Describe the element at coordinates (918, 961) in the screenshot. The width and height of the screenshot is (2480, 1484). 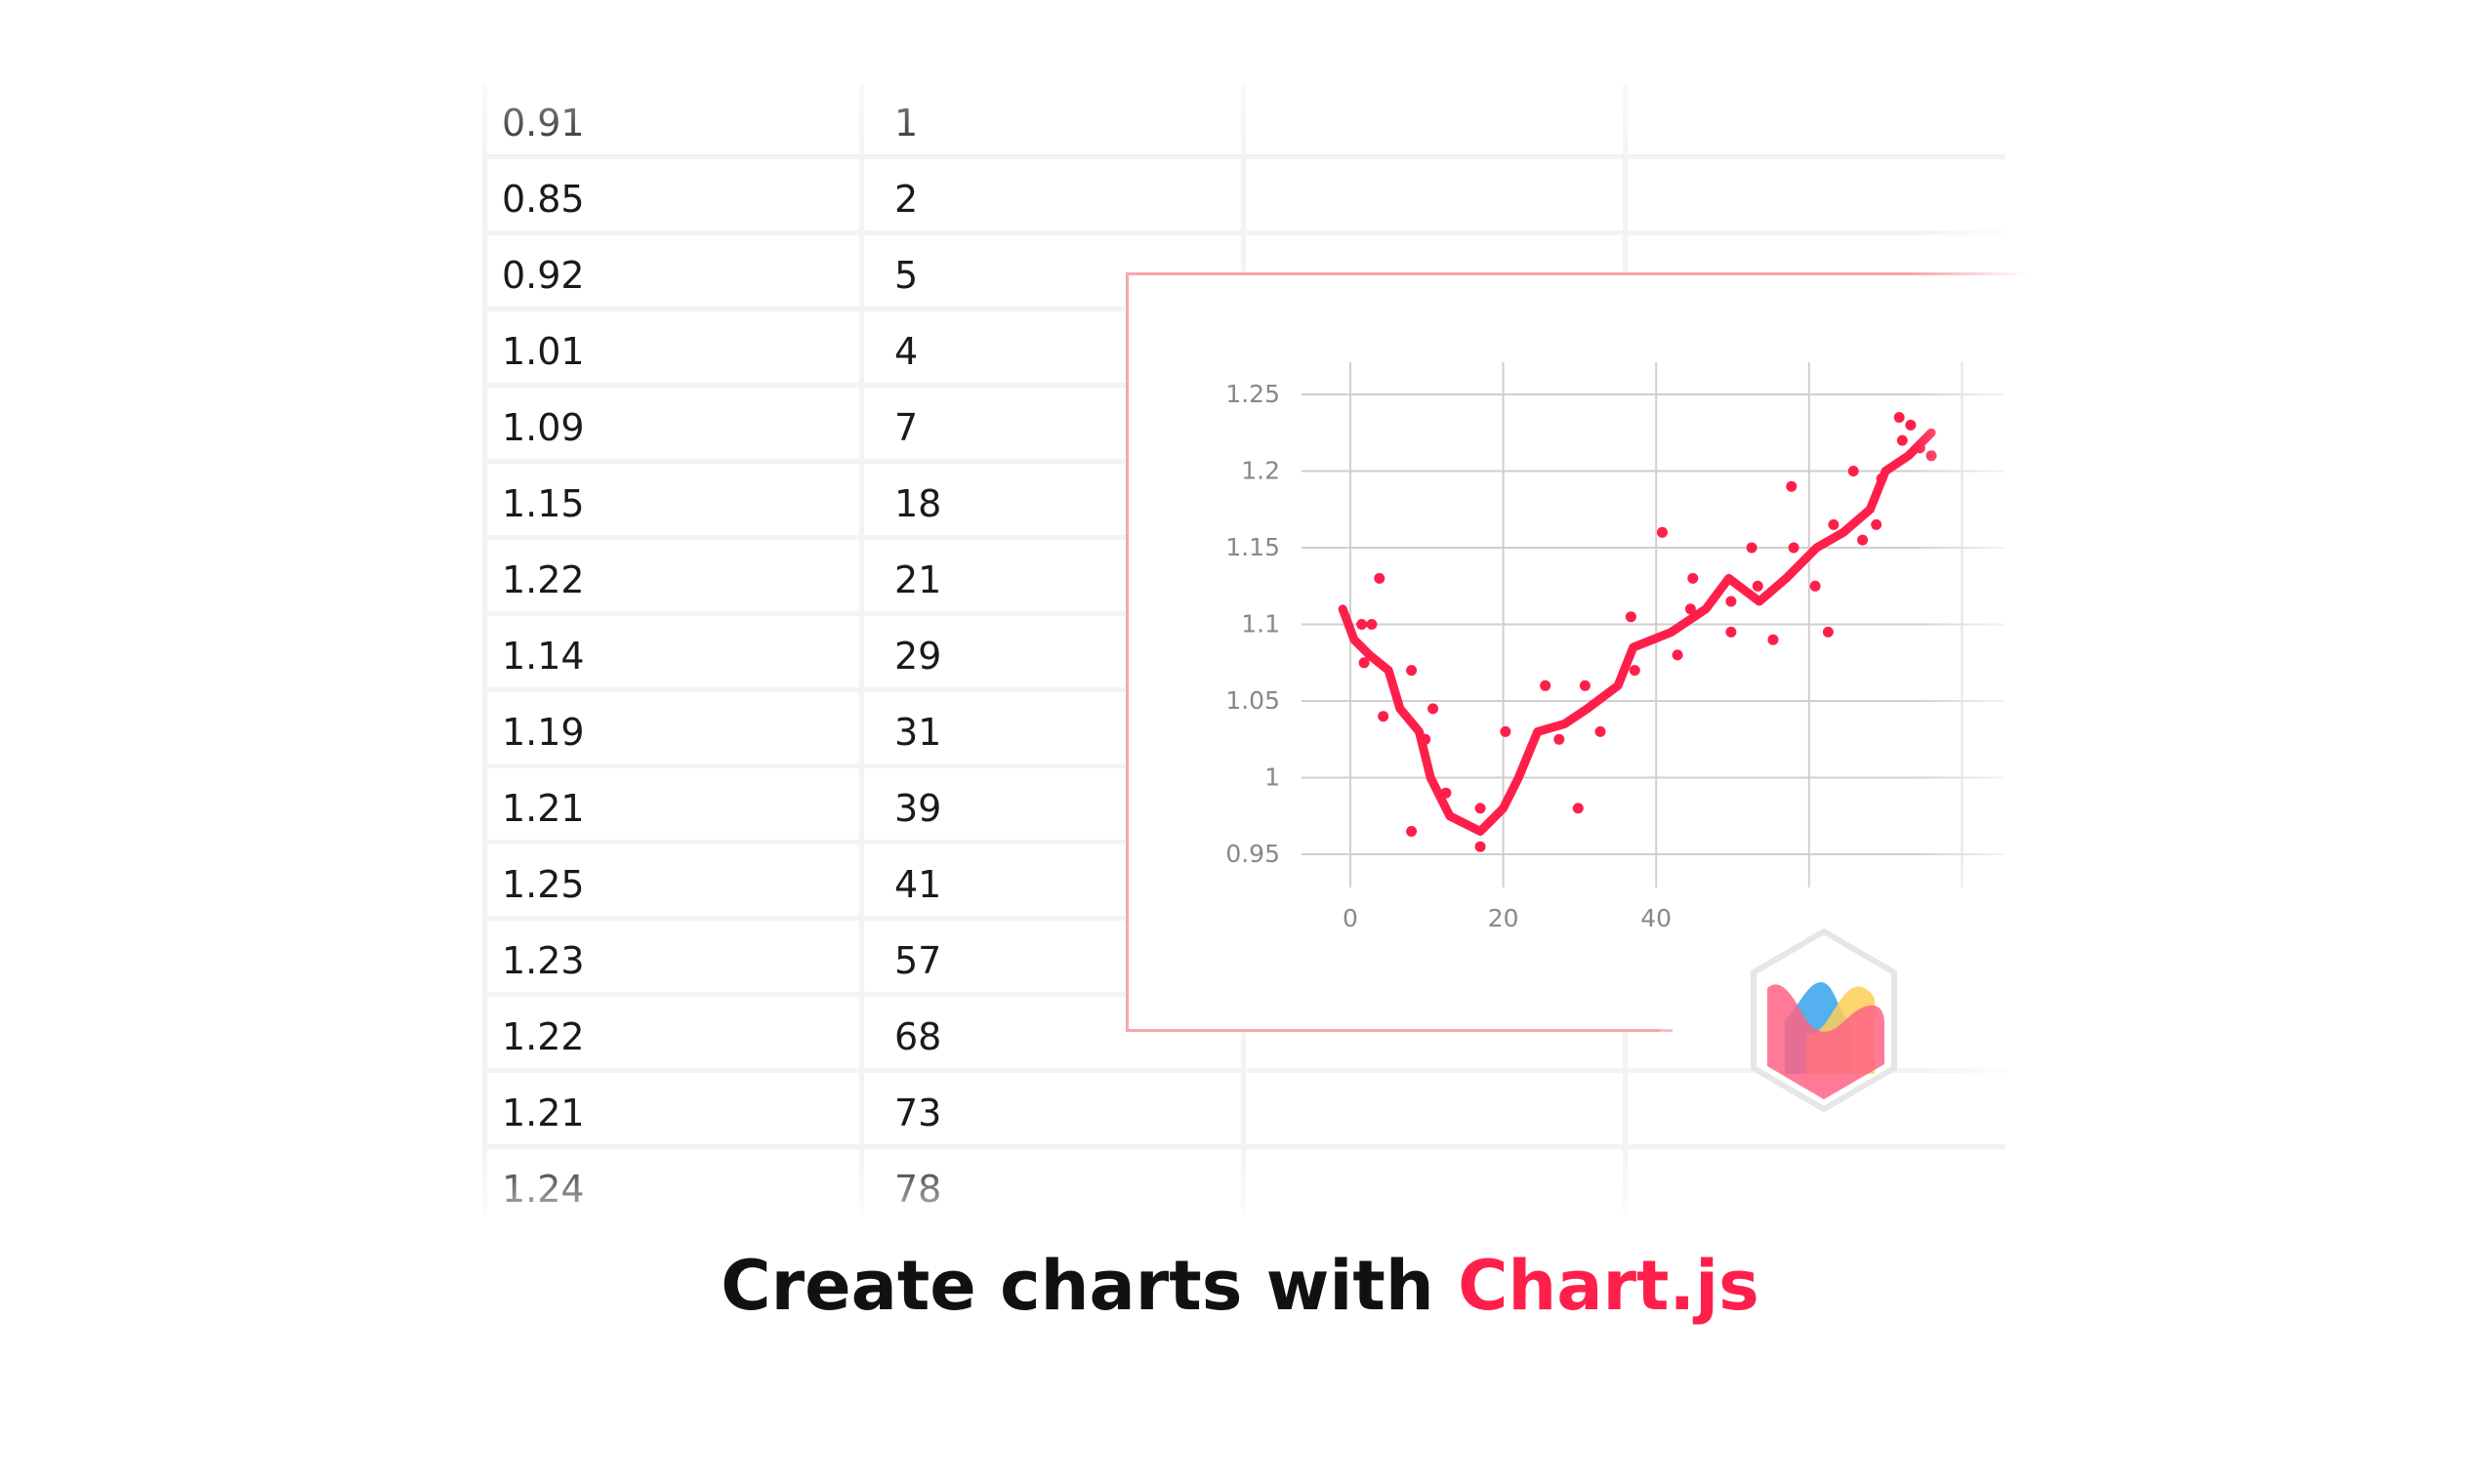
I see `table-cell: 57` at that location.